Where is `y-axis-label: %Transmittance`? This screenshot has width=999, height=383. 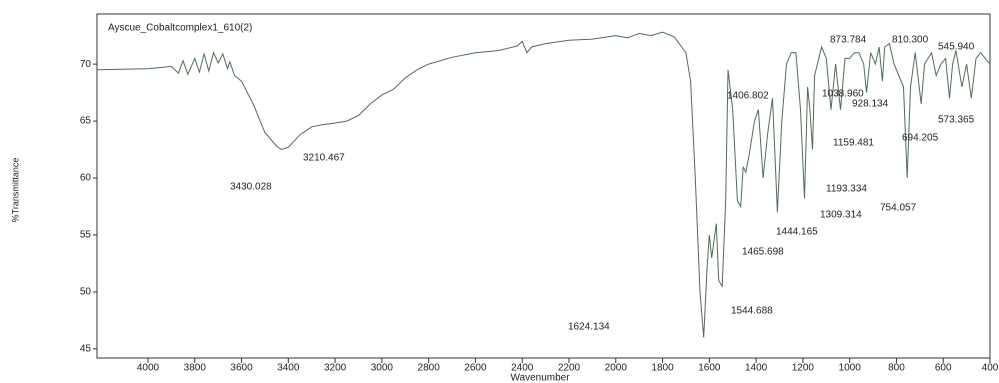
y-axis-label: %Transmittance is located at coordinates (15, 190).